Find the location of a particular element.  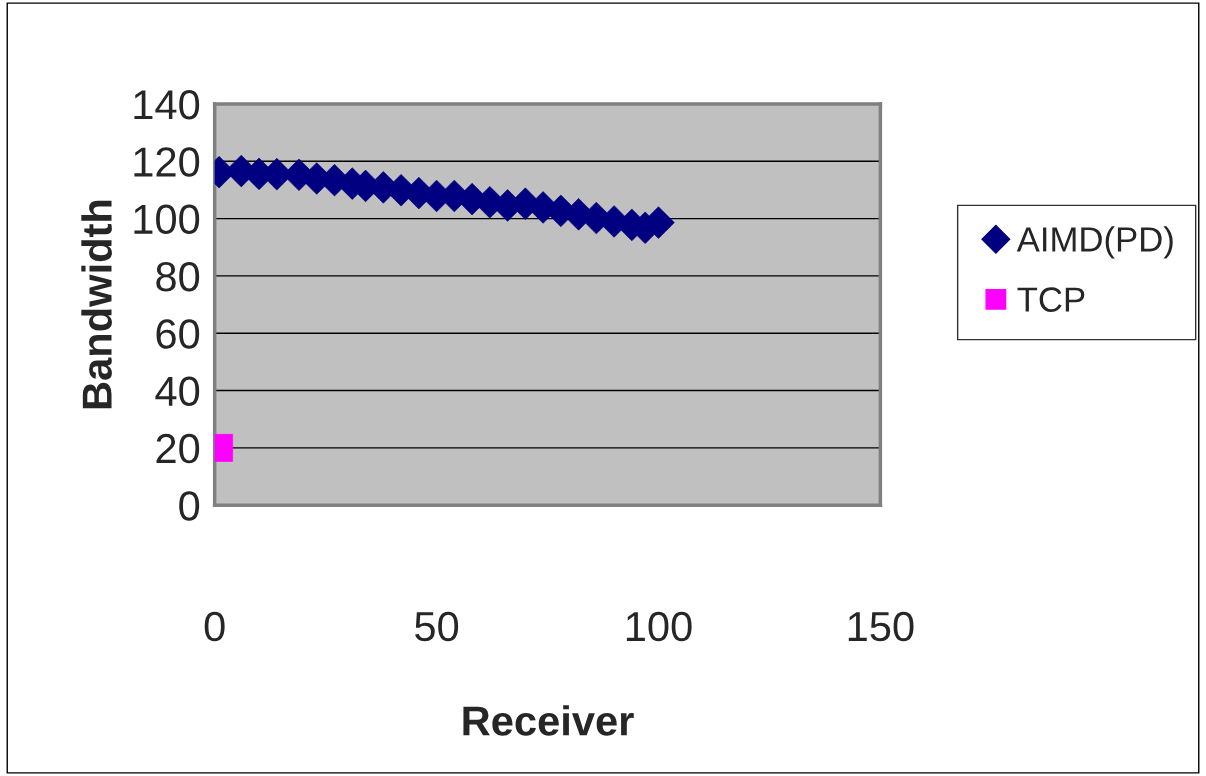

x-axis-title: Receiver is located at coordinates (548, 720).